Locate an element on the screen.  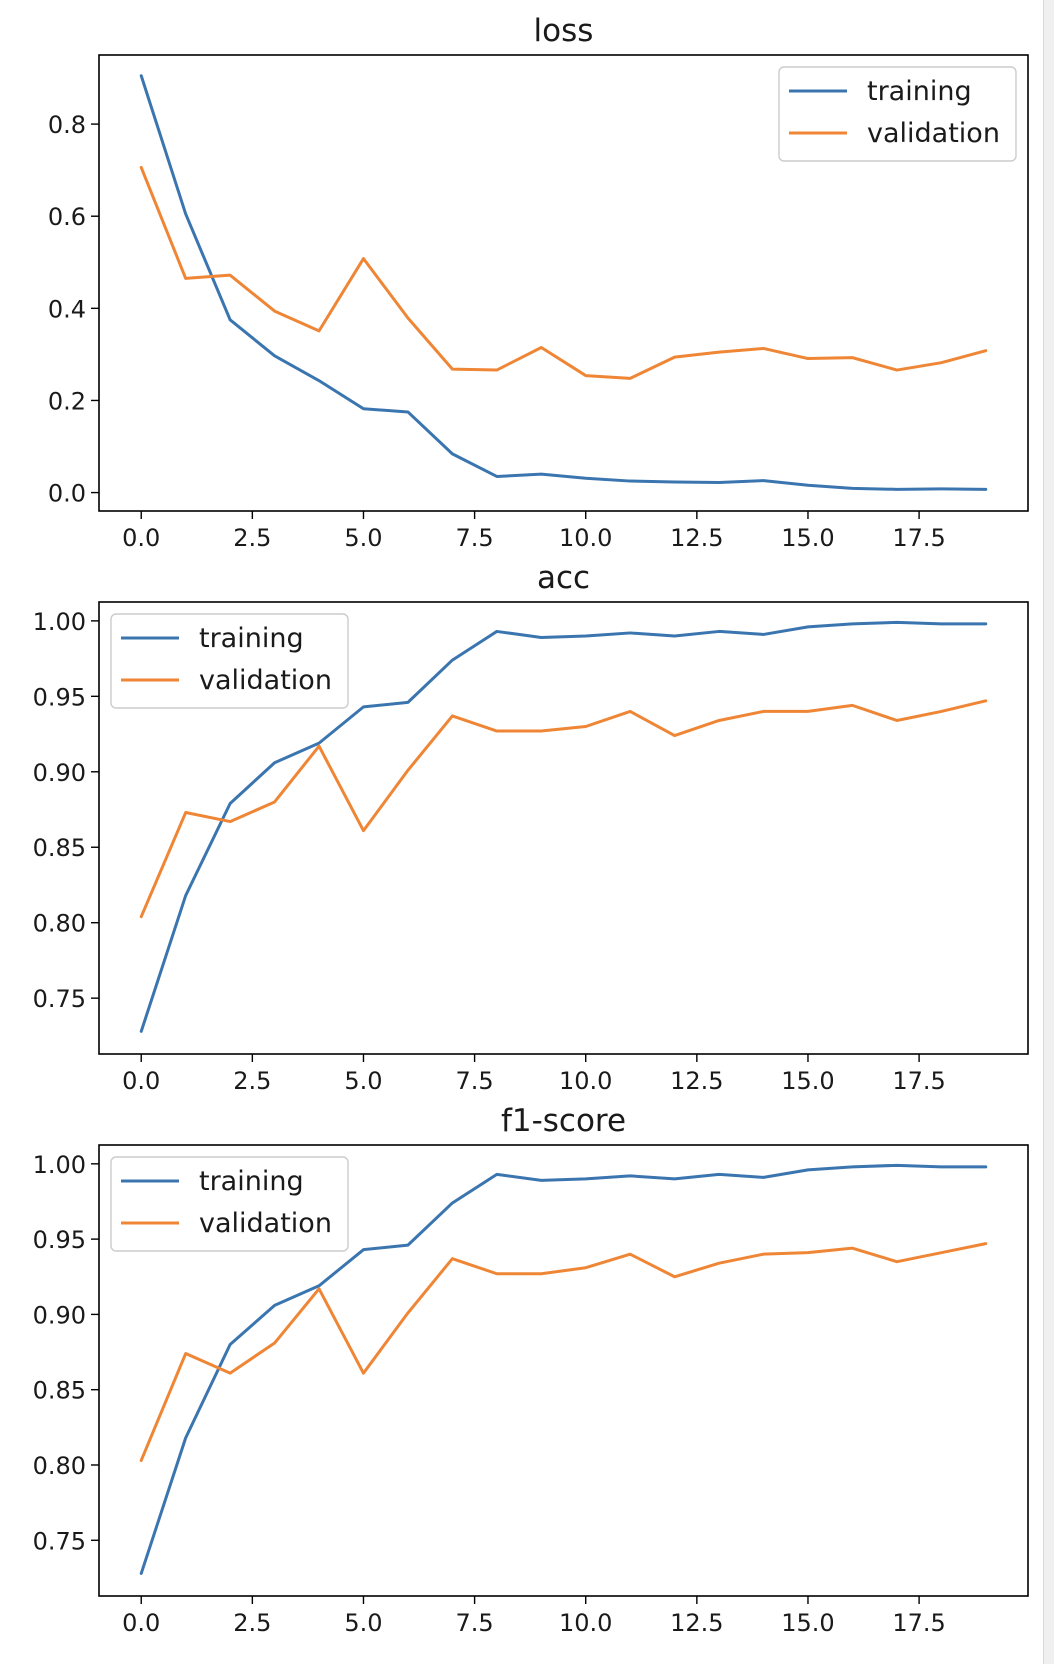
acc-x-tick-label: 2.5 is located at coordinates (252, 1081).